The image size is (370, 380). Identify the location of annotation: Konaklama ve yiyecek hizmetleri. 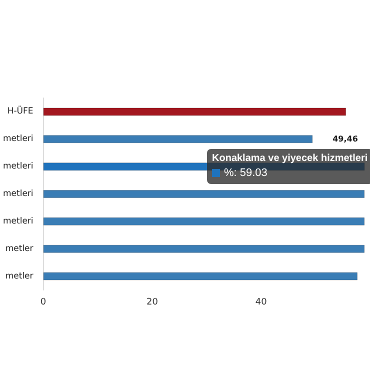
(290, 158).